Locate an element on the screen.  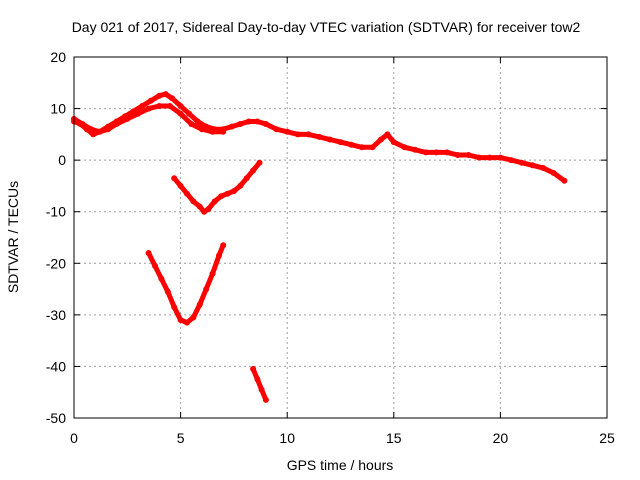
x-tick-label: 25 is located at coordinates (607, 438).